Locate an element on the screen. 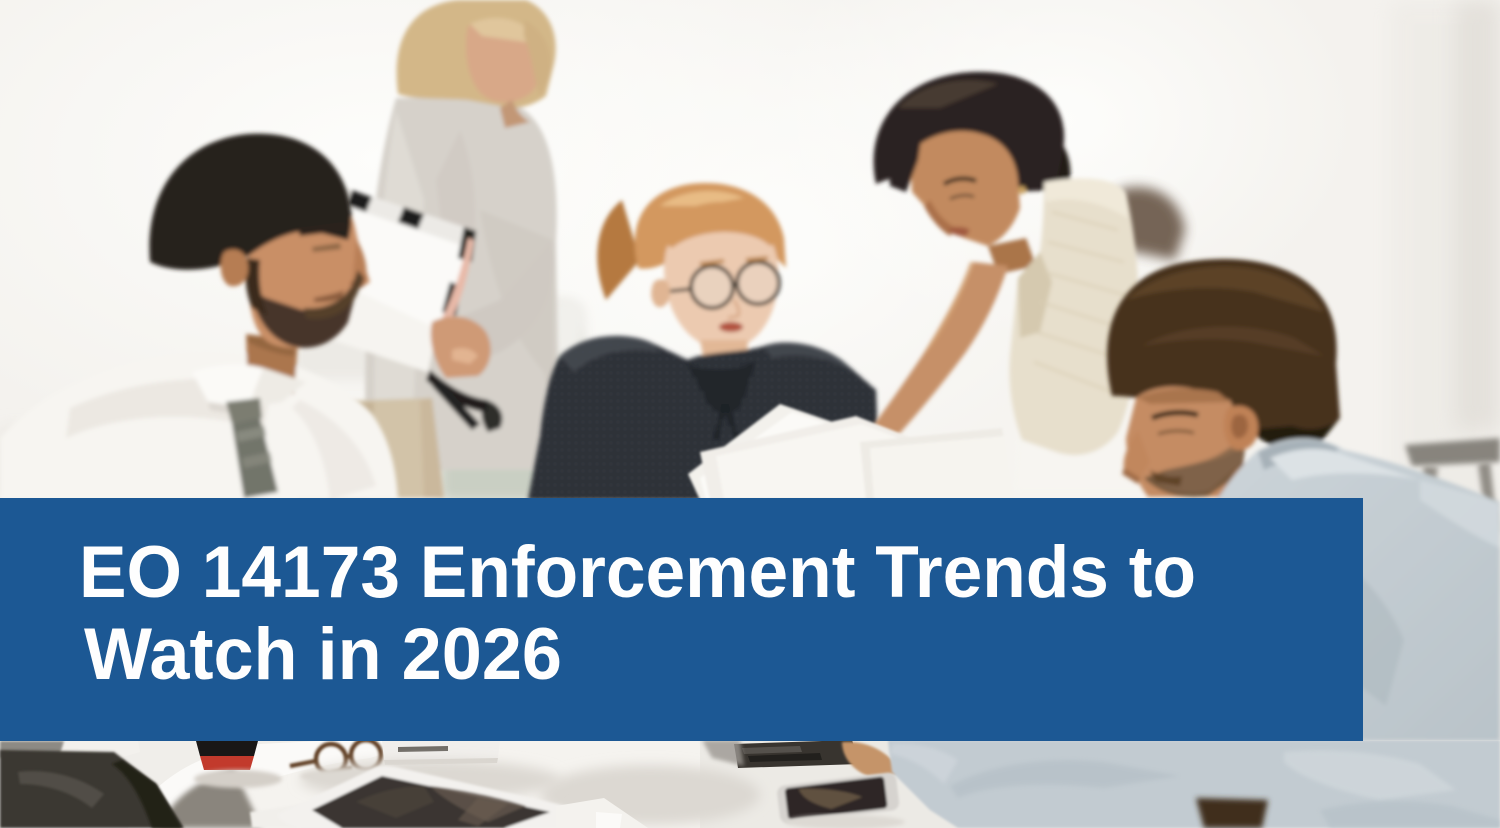 This screenshot has width=1500, height=828. svg-text: Watch in 2026 is located at coordinates (323, 654).